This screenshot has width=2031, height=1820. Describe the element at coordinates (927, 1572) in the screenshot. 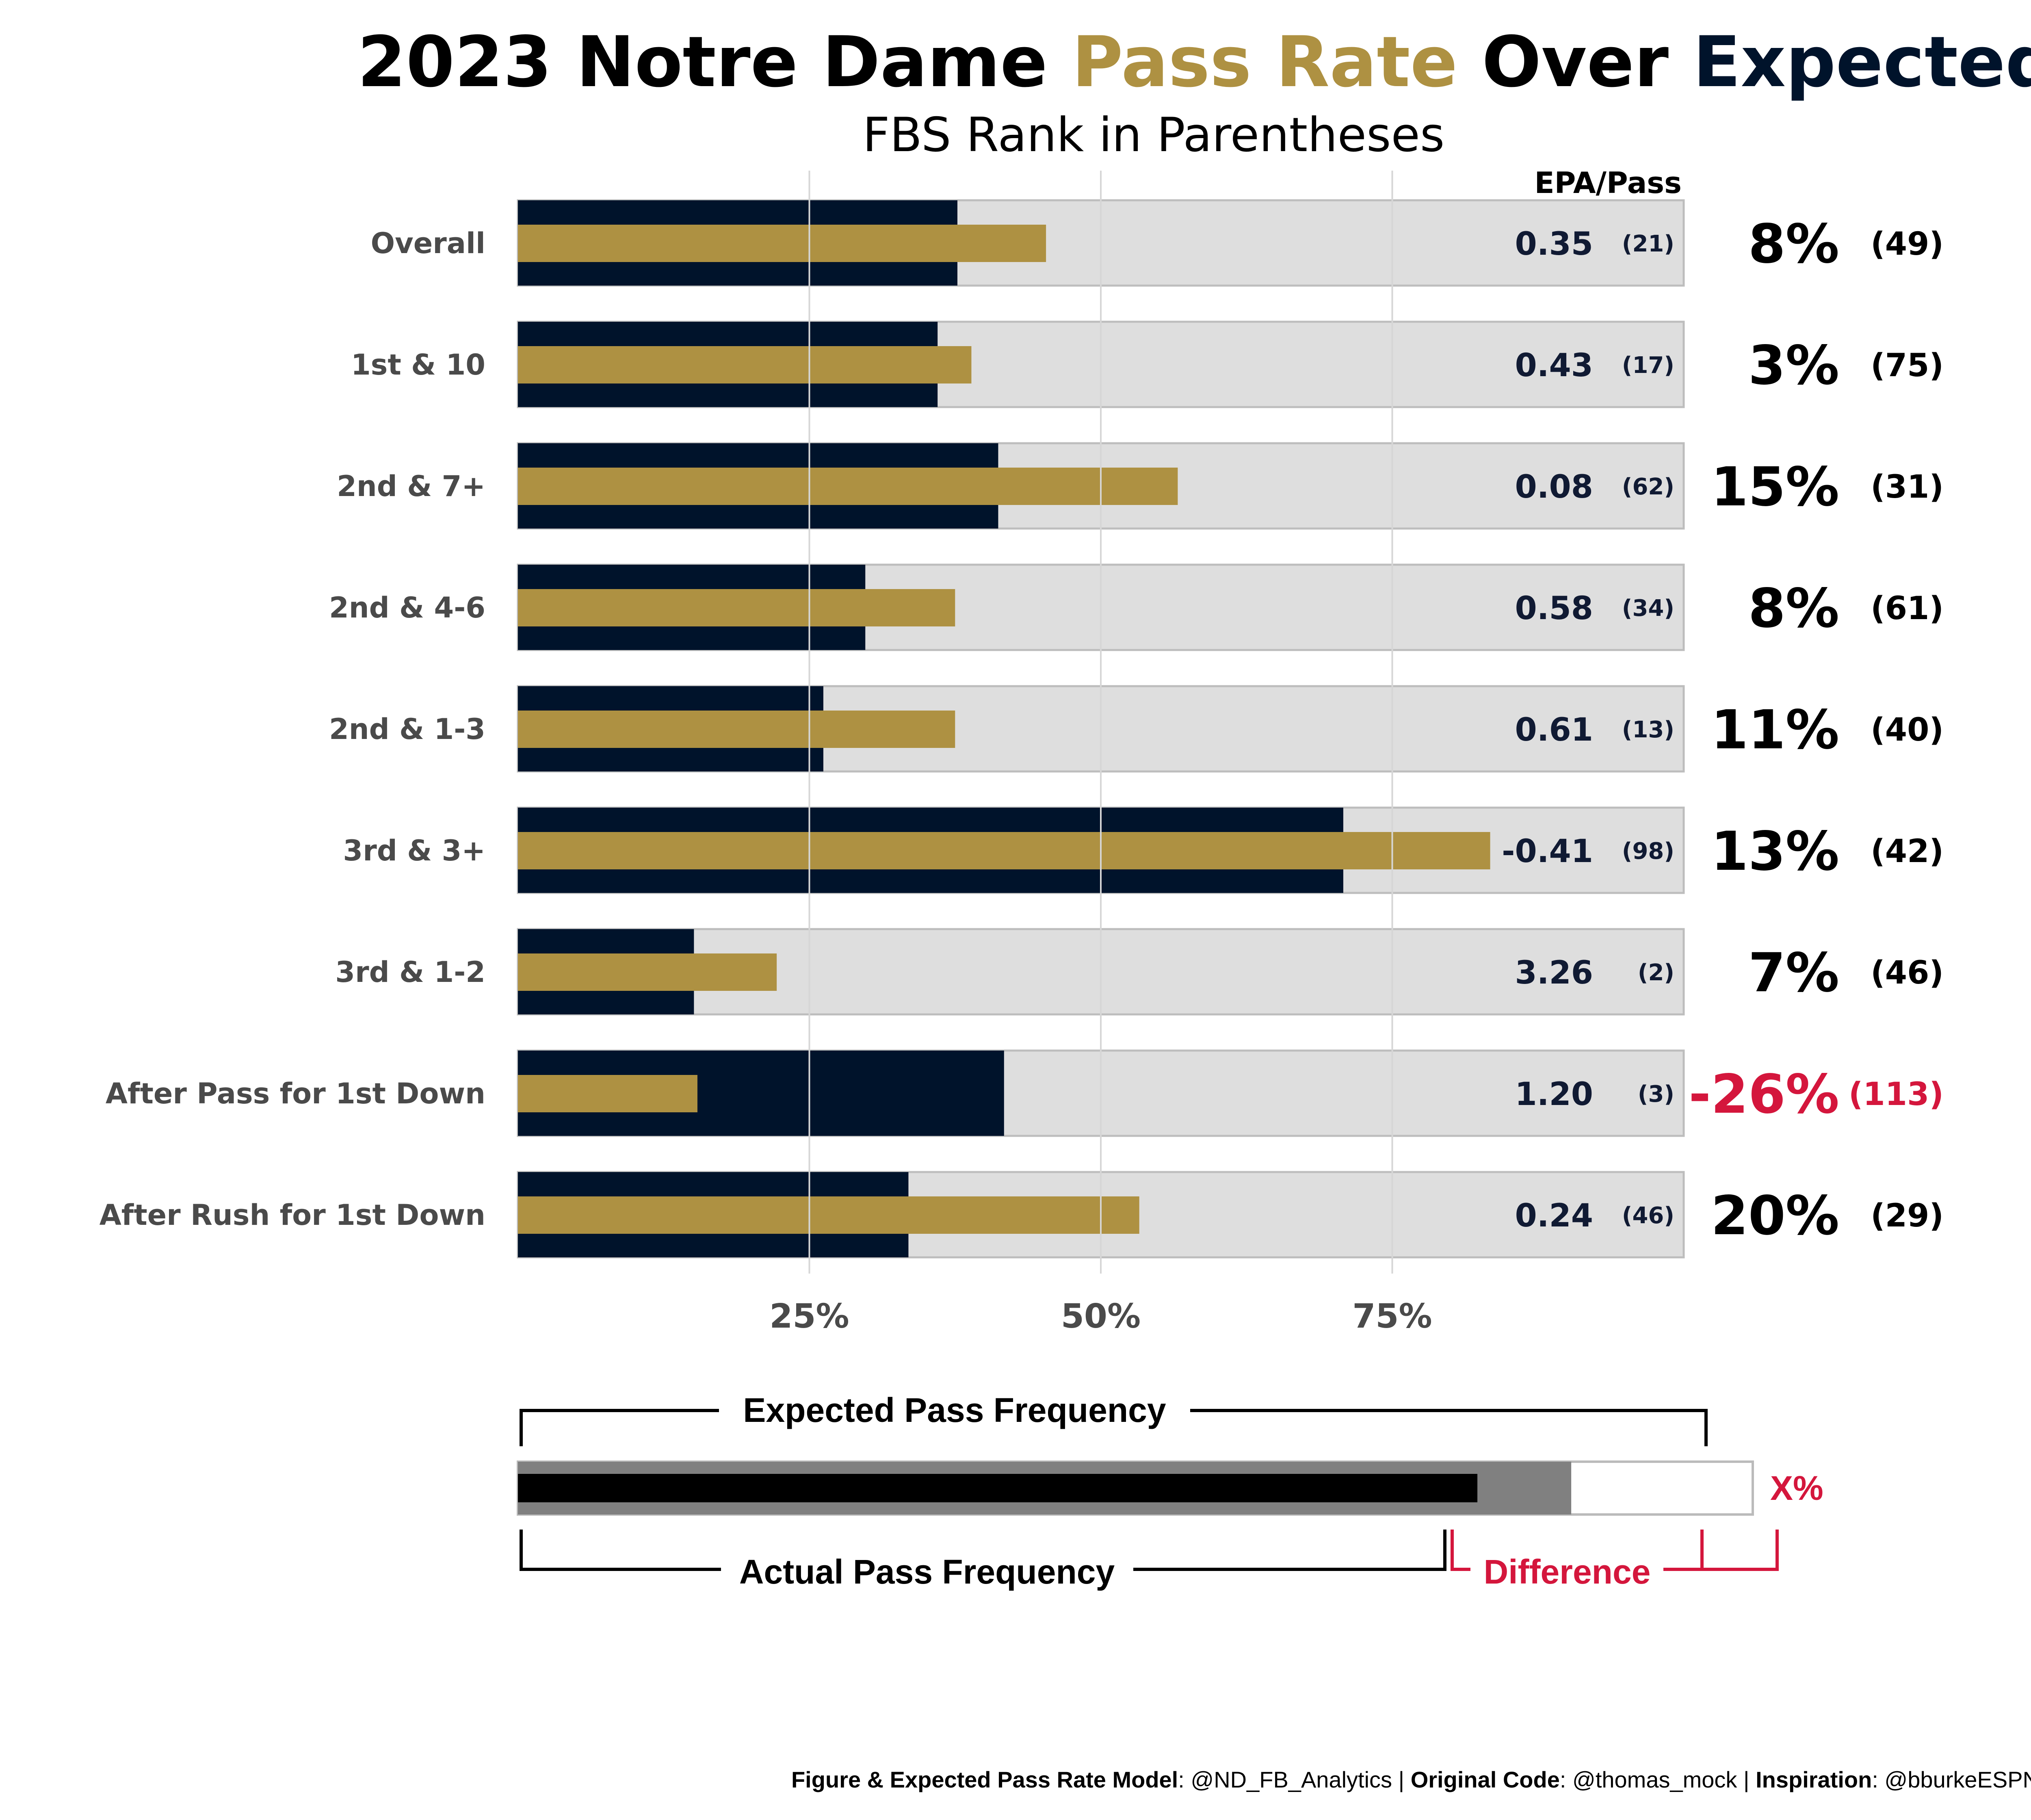

I see `actual-label: Actual Pass Frequency` at that location.